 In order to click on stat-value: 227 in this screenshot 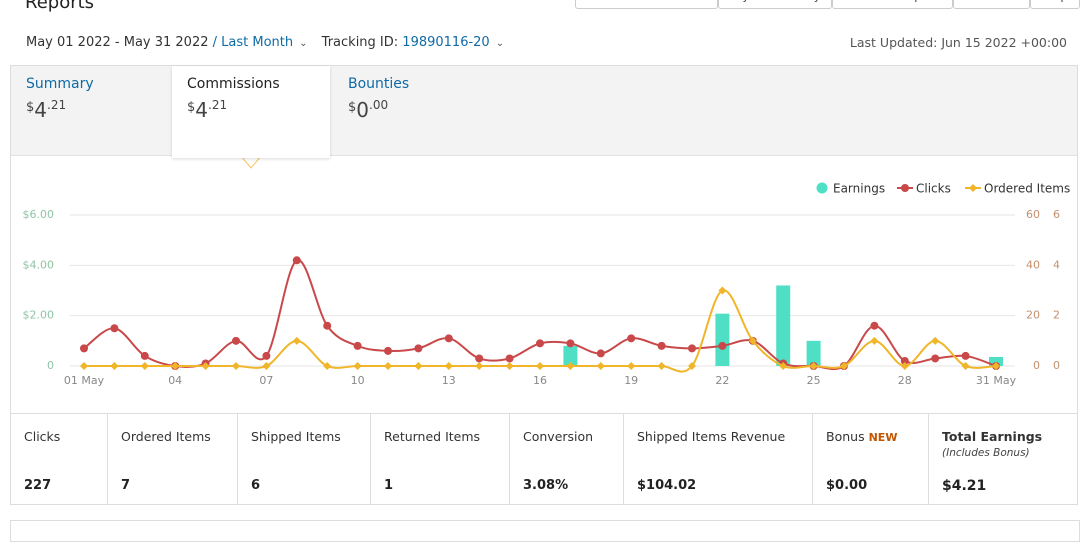, I will do `click(38, 485)`.